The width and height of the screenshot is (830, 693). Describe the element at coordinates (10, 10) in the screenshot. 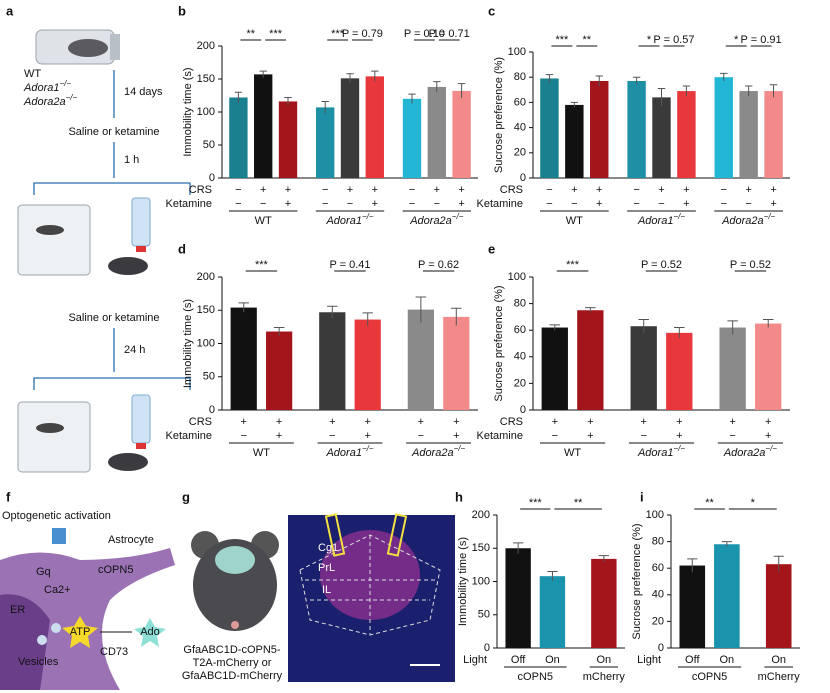

I see `panel-letter: a` at that location.